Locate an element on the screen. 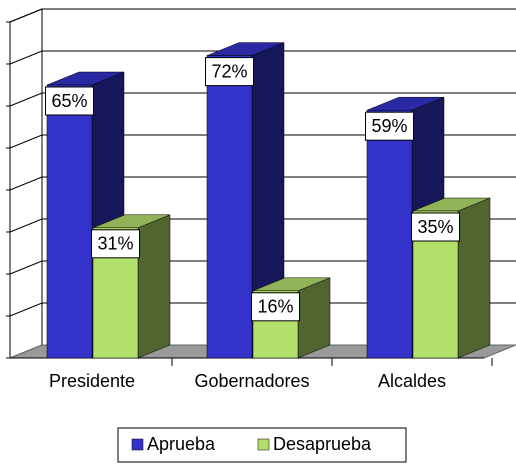 Image resolution: width=516 pixels, height=466 pixels. legend: Aprueba Desaprueba is located at coordinates (251, 444).